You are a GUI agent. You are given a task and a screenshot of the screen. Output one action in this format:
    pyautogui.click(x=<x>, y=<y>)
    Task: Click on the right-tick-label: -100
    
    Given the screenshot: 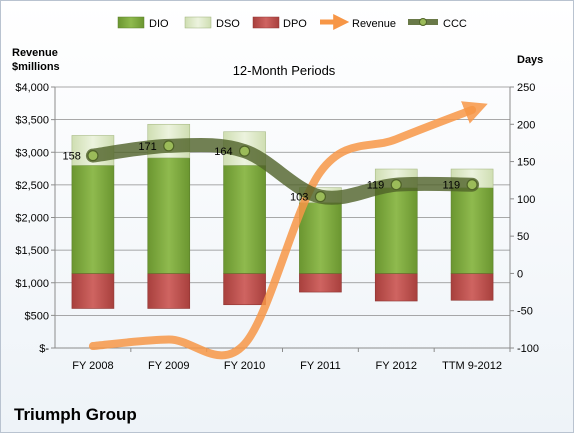 What is the action you would take?
    pyautogui.click(x=528, y=349)
    